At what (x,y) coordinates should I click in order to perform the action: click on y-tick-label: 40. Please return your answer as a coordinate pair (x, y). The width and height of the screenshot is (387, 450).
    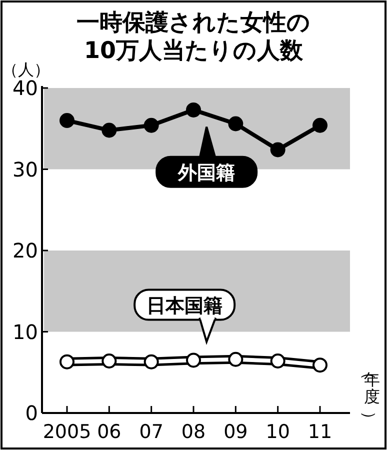
    Looking at the image, I should click on (25, 88).